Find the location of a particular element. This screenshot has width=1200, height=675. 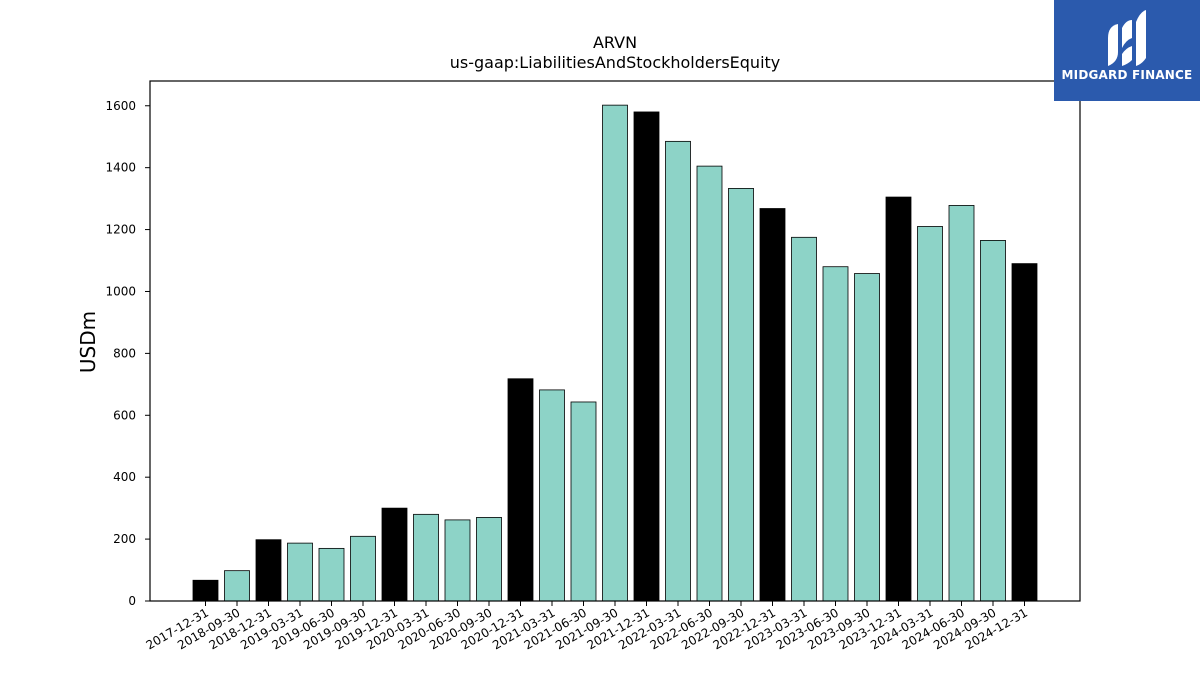

logo-text: MIDGARD FINANCE is located at coordinates (1127, 75).